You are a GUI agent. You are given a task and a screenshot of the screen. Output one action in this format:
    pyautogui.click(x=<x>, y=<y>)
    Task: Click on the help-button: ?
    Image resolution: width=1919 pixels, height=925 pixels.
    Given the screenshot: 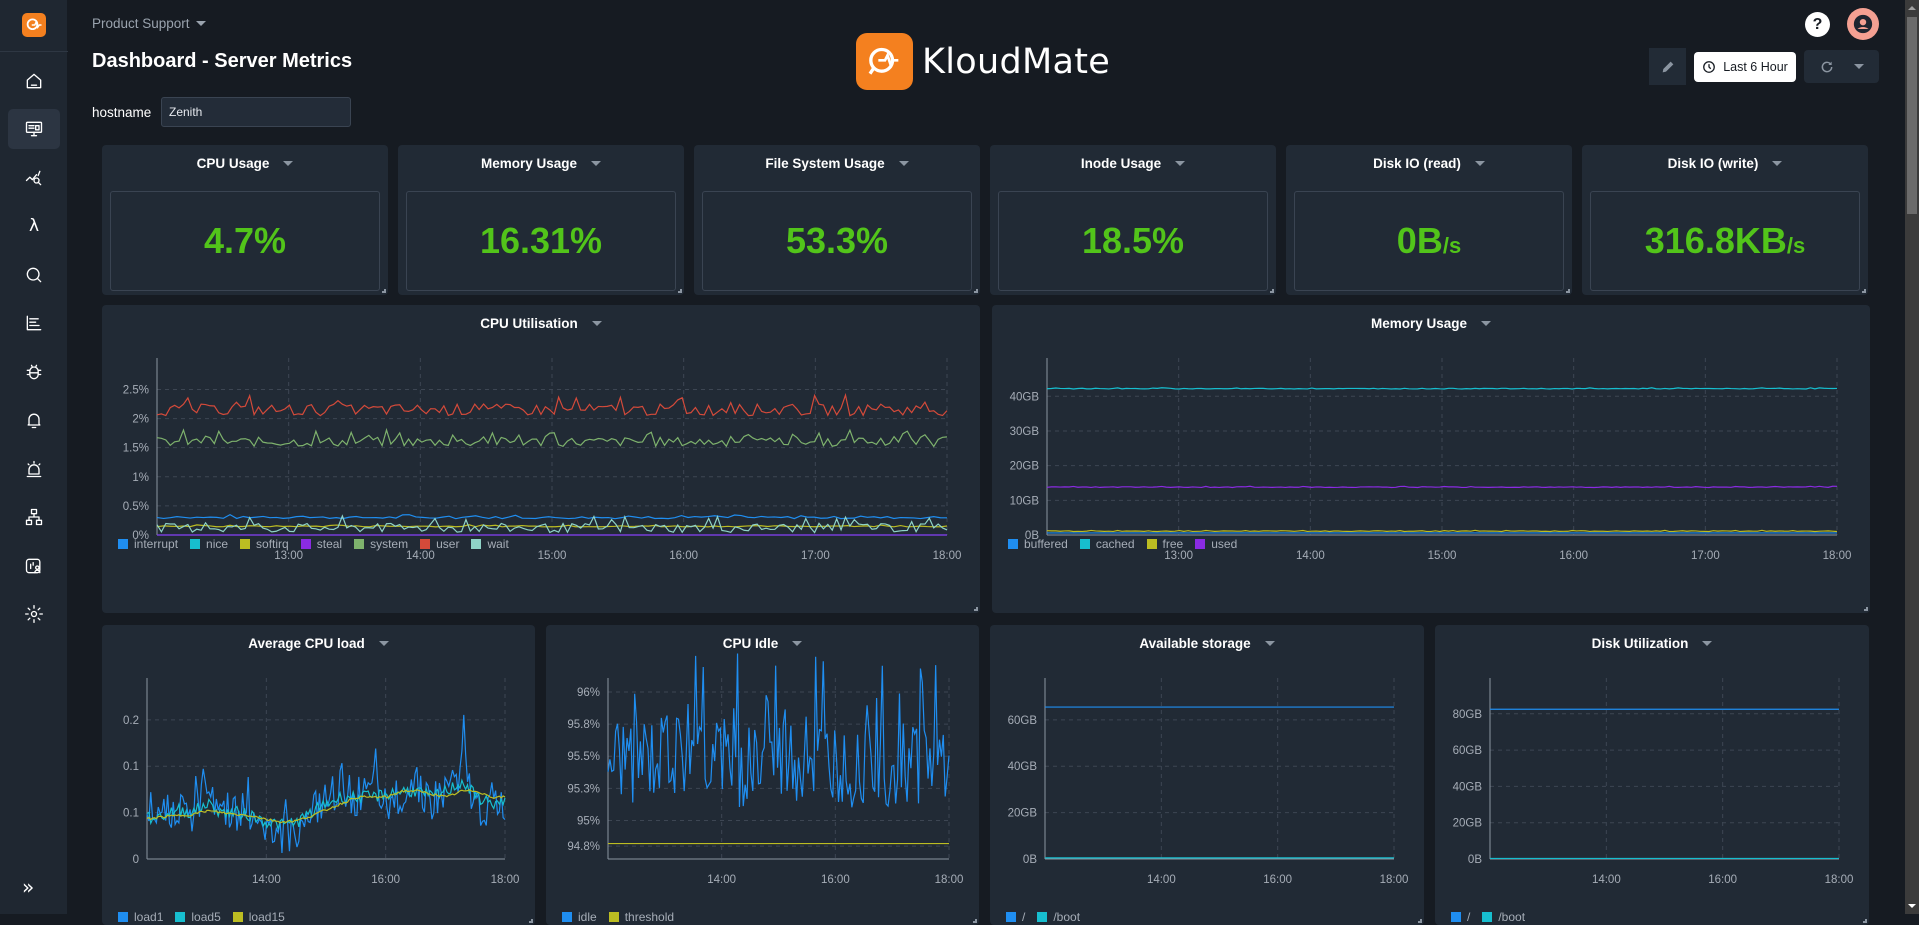 What is the action you would take?
    pyautogui.click(x=1817, y=24)
    